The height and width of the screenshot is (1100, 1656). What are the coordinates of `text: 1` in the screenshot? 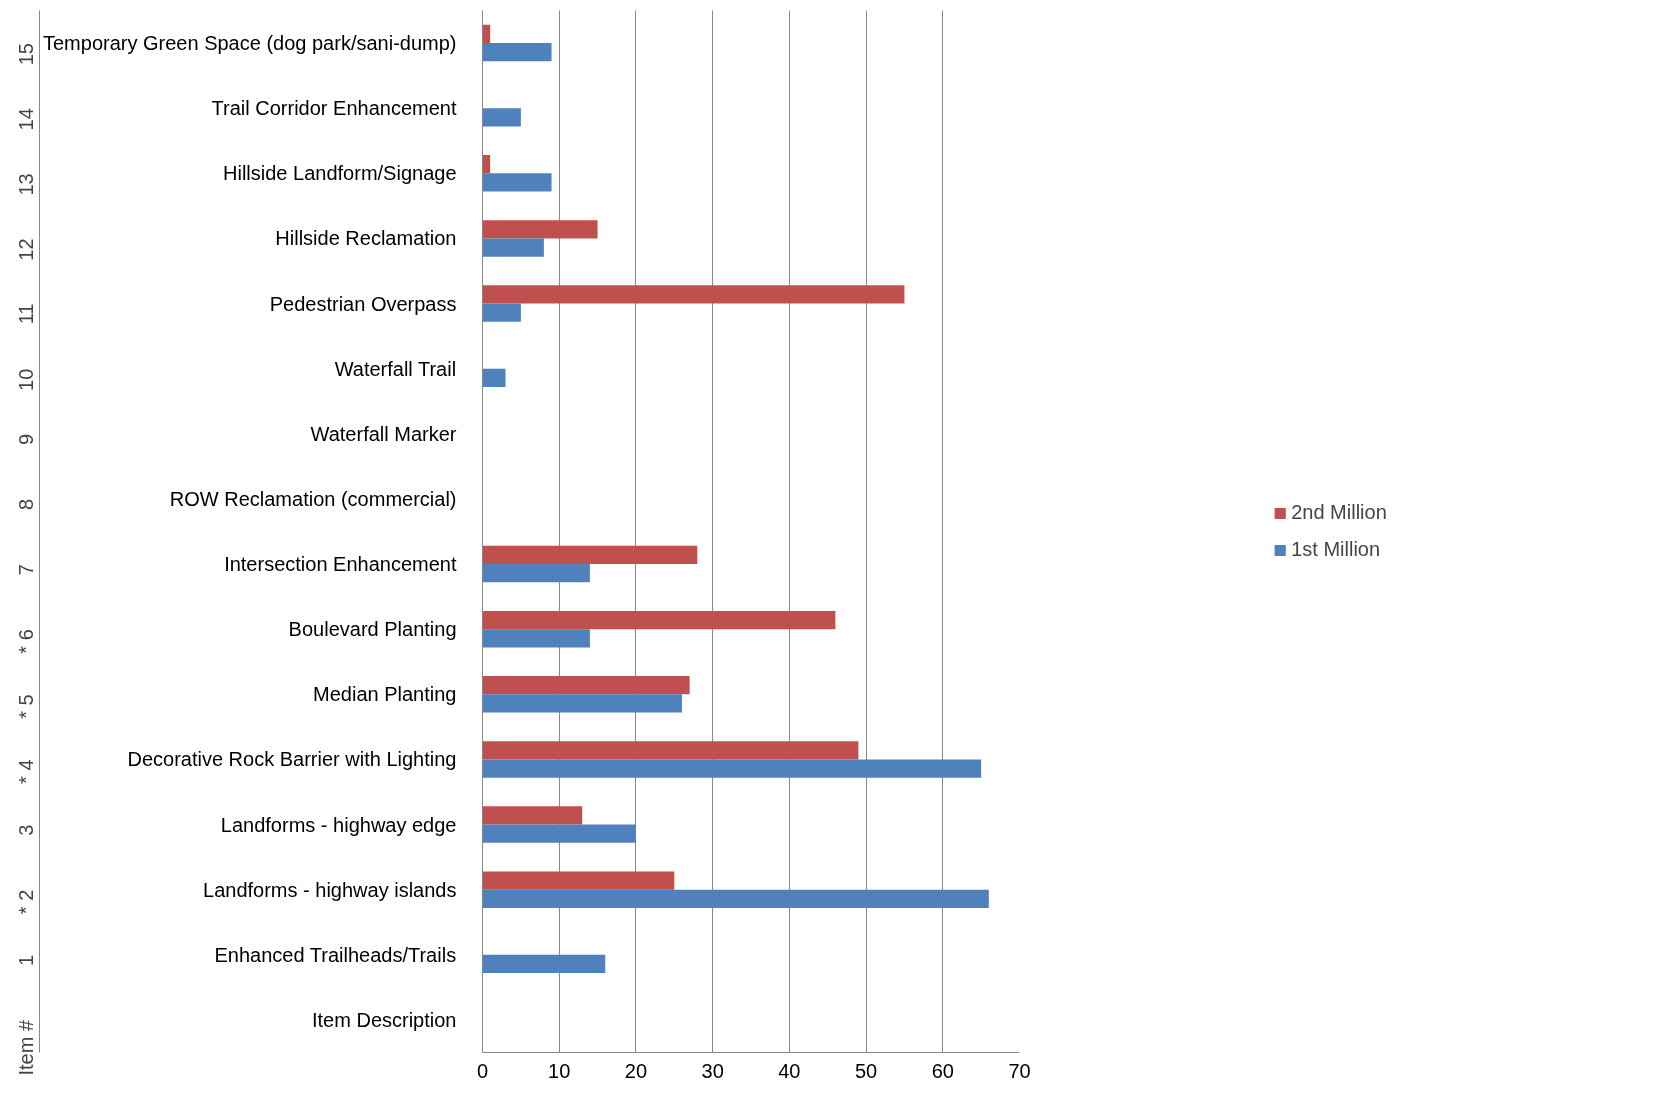 It's located at (25, 960).